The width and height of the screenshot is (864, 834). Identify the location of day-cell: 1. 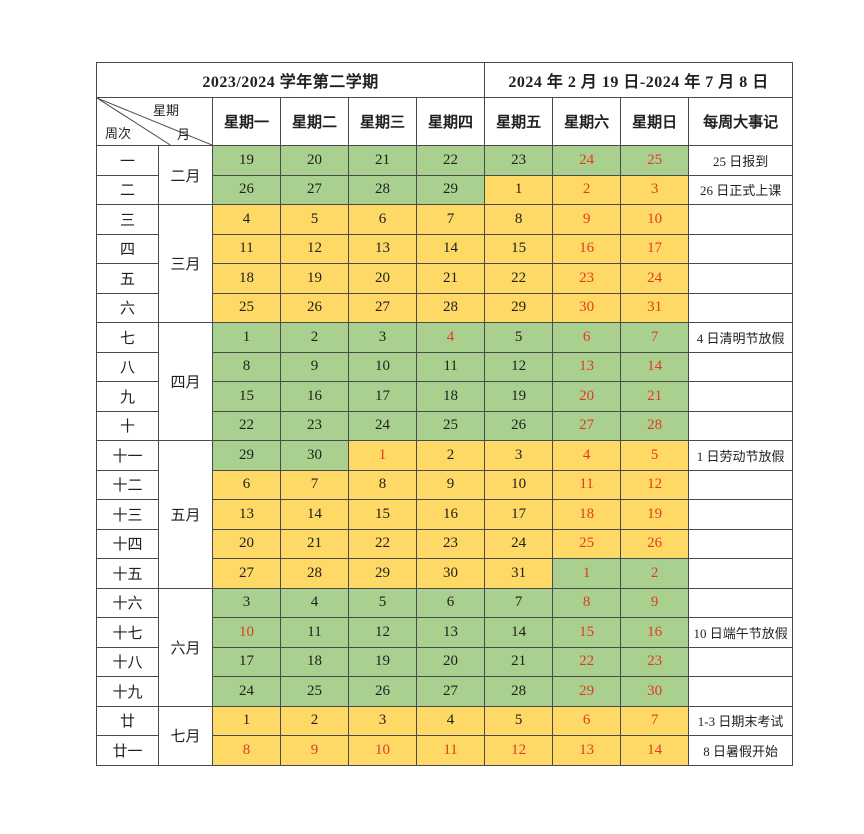
(246, 337).